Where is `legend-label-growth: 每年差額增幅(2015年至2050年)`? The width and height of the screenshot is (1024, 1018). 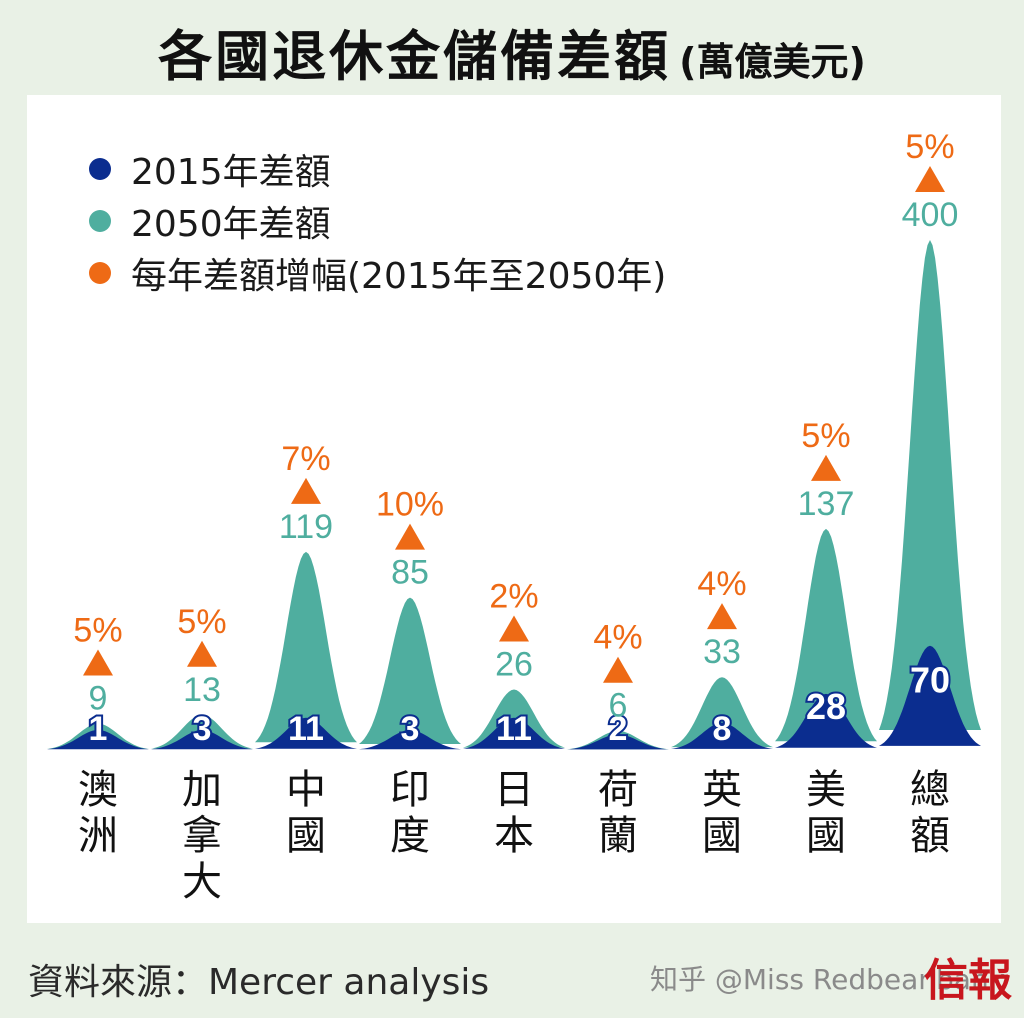
legend-label-growth: 每年差額增幅(2015年至2050年) is located at coordinates (399, 276).